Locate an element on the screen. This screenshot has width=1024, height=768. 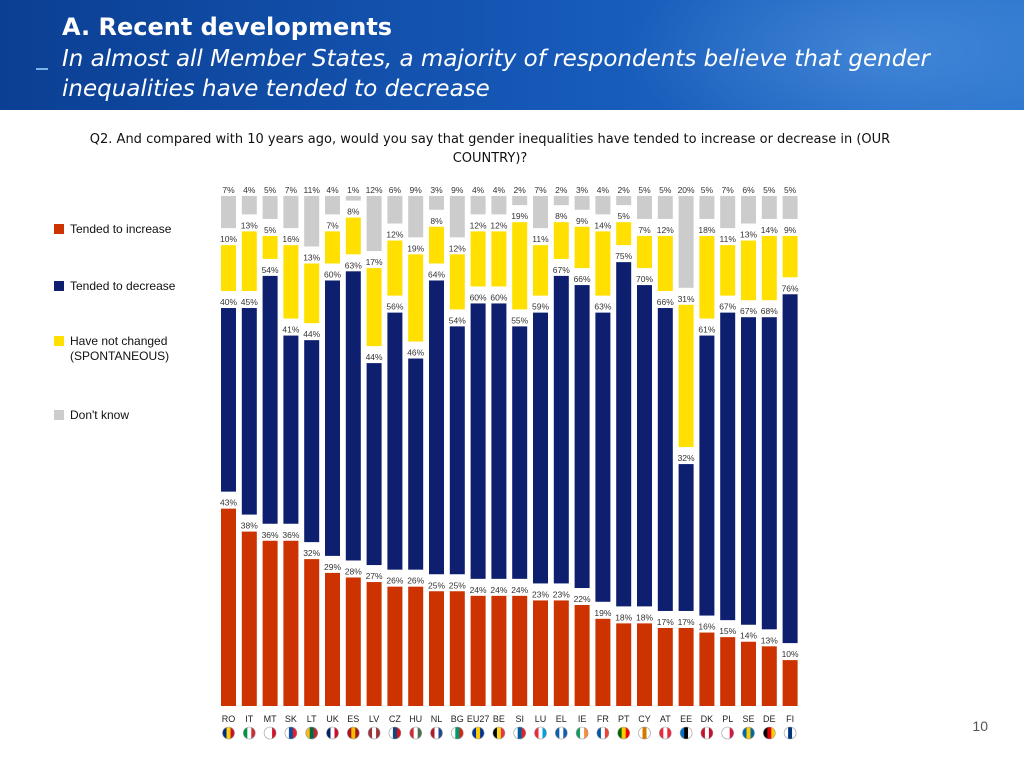
flag-icon-dk is located at coordinates (706, 733).